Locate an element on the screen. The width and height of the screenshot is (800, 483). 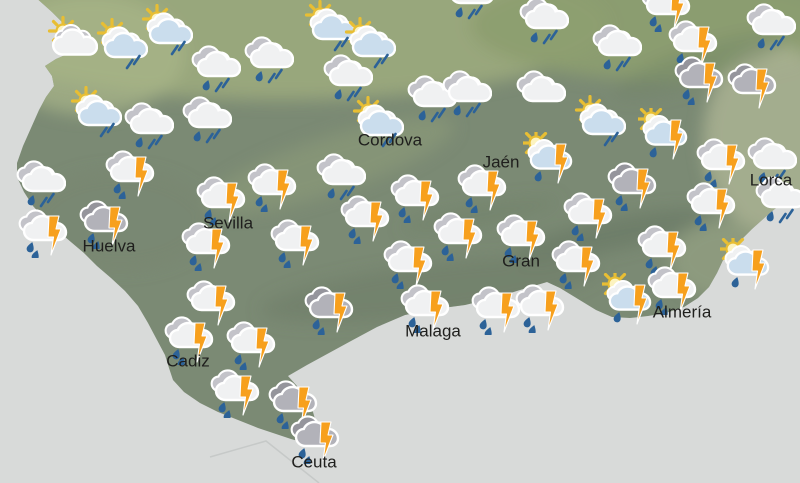
city-label-lorca: Lorca is located at coordinates (771, 180).